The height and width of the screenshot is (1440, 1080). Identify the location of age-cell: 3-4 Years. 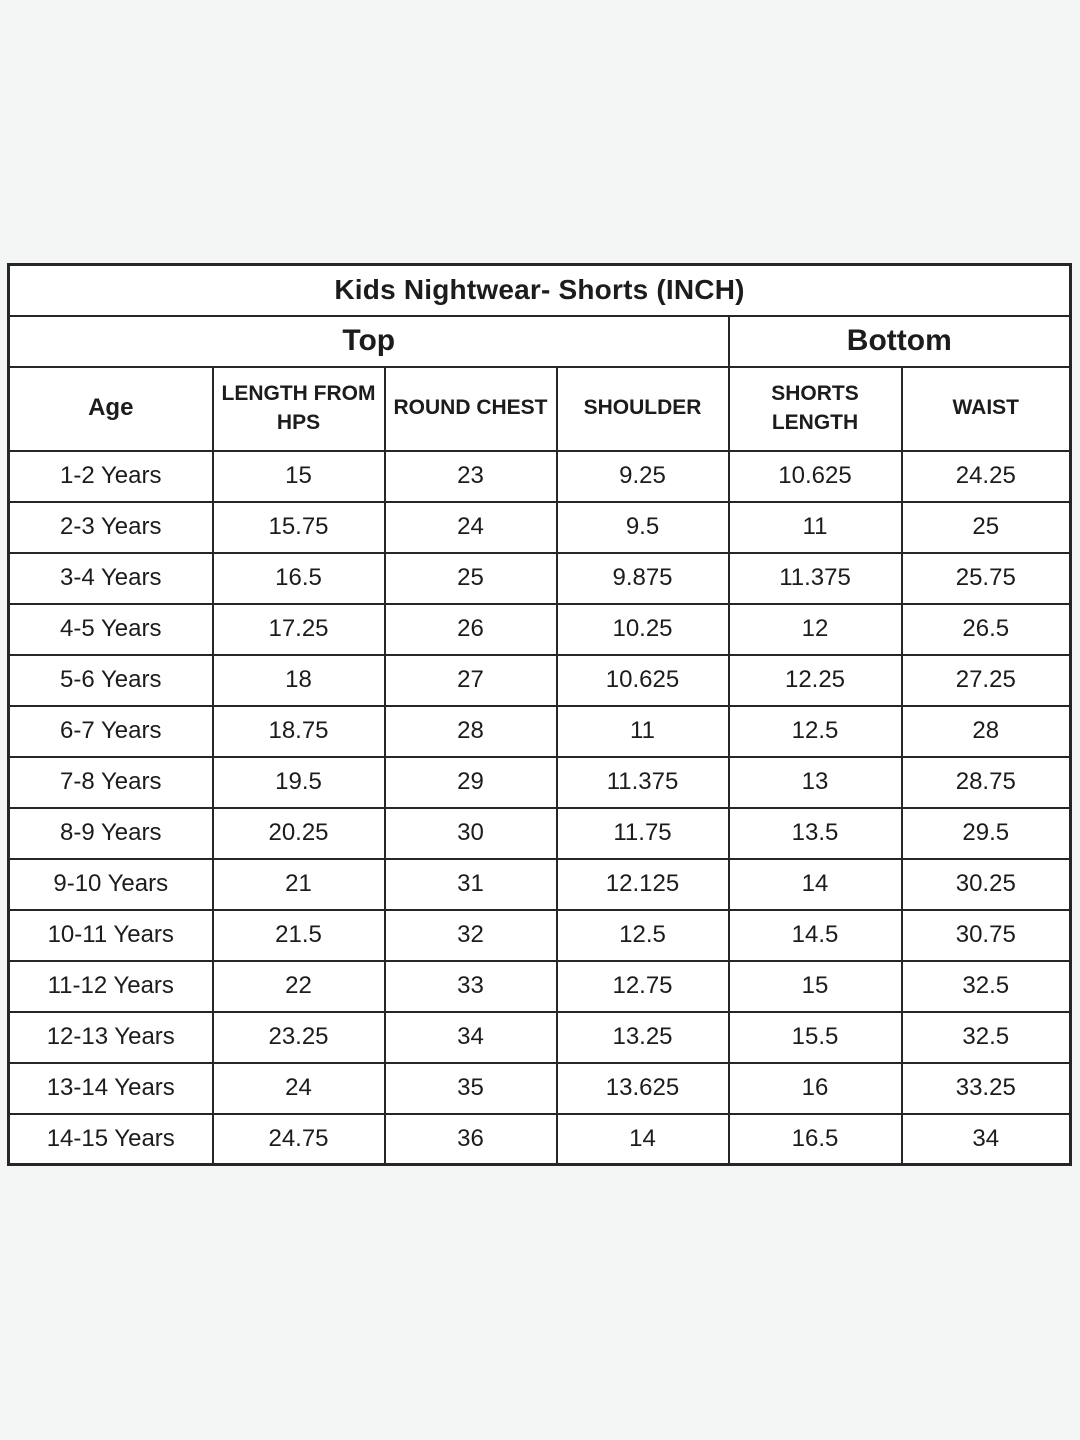
(110, 578).